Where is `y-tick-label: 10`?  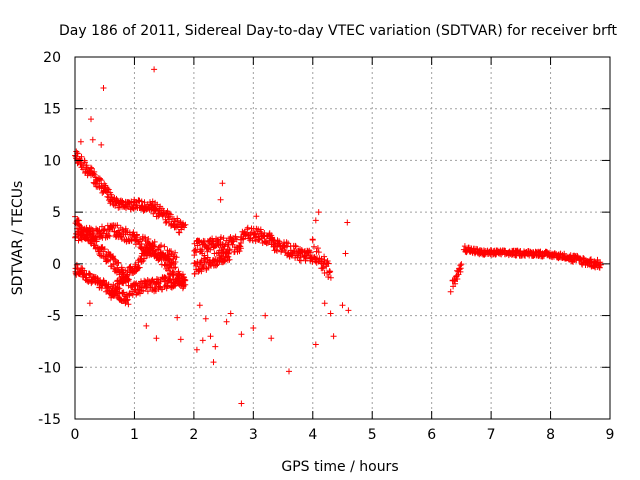
y-tick-label: 10 is located at coordinates (52, 161).